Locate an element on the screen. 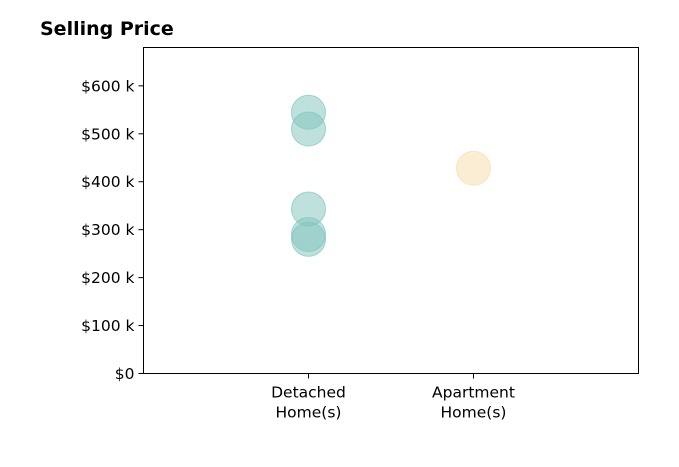  y-tick-label-0: $0 is located at coordinates (125, 374).